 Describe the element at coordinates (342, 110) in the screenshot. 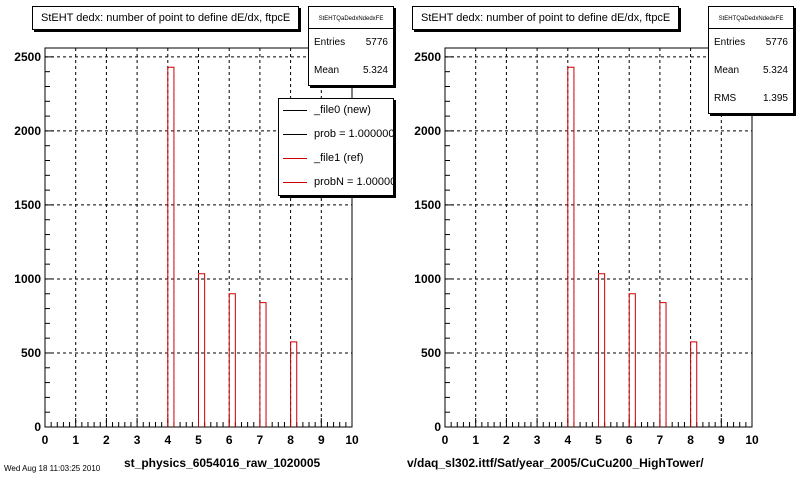

I see `legend-label: _file0 (new)` at that location.